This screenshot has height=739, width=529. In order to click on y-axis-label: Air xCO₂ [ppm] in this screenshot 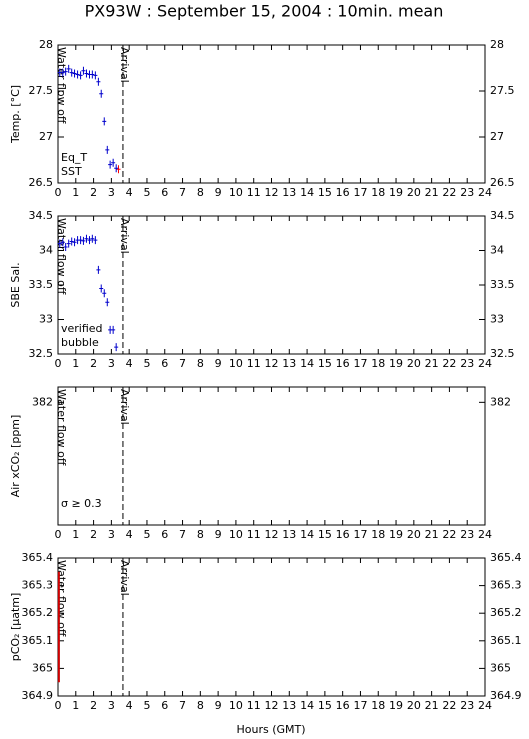, I will do `click(15, 456)`.